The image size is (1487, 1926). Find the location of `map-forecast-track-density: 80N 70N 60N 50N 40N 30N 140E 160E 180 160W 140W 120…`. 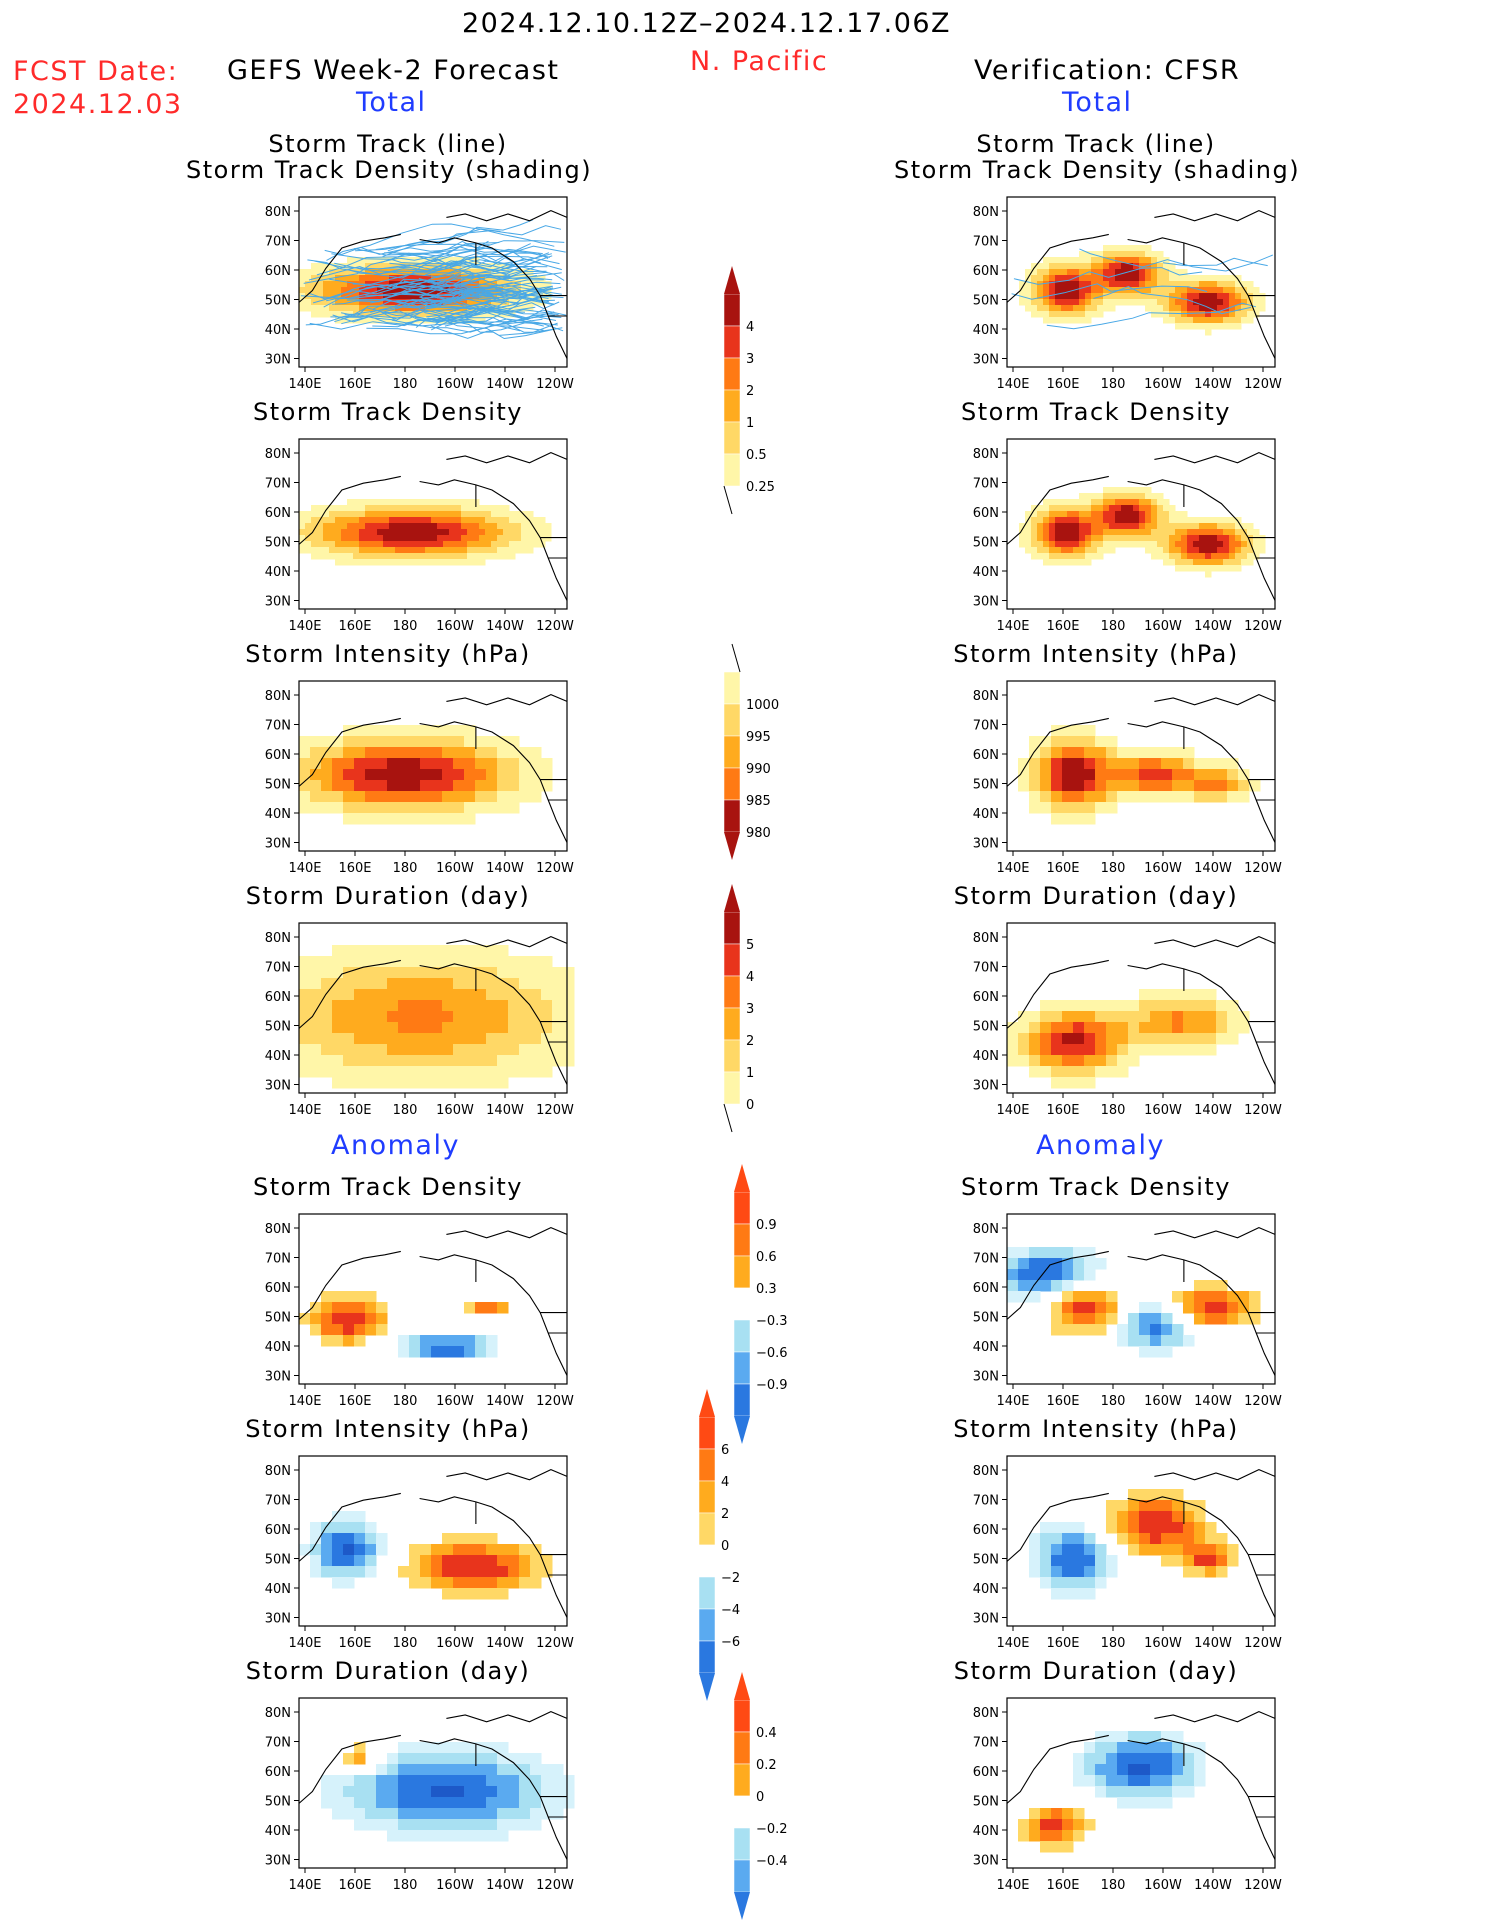

map-forecast-track-density: 80N 70N 60N 50N 40N 30N 140E 160E 180 160W 140W 120… is located at coordinates (413, 537).